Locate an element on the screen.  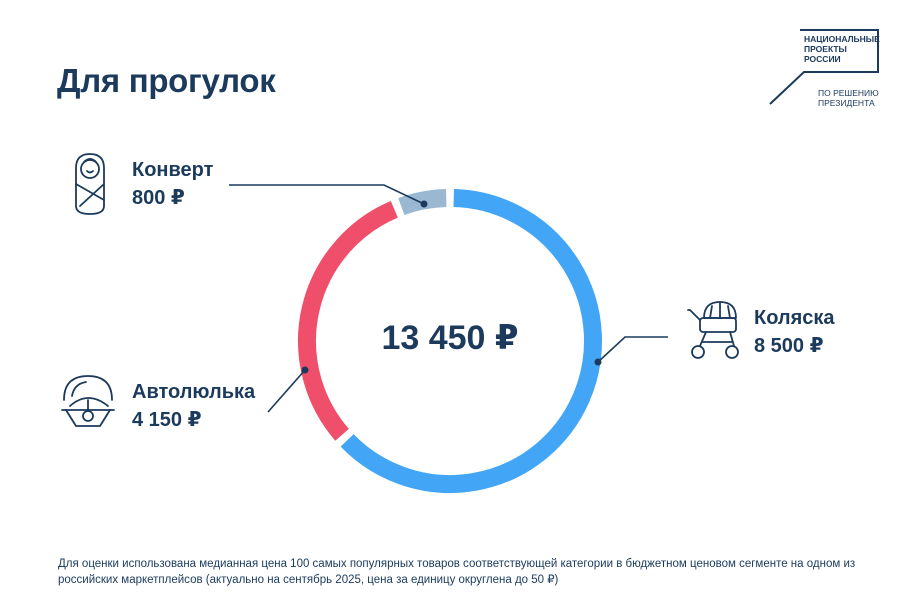
label-car-seat-name: Автолюлька is located at coordinates (194, 392).